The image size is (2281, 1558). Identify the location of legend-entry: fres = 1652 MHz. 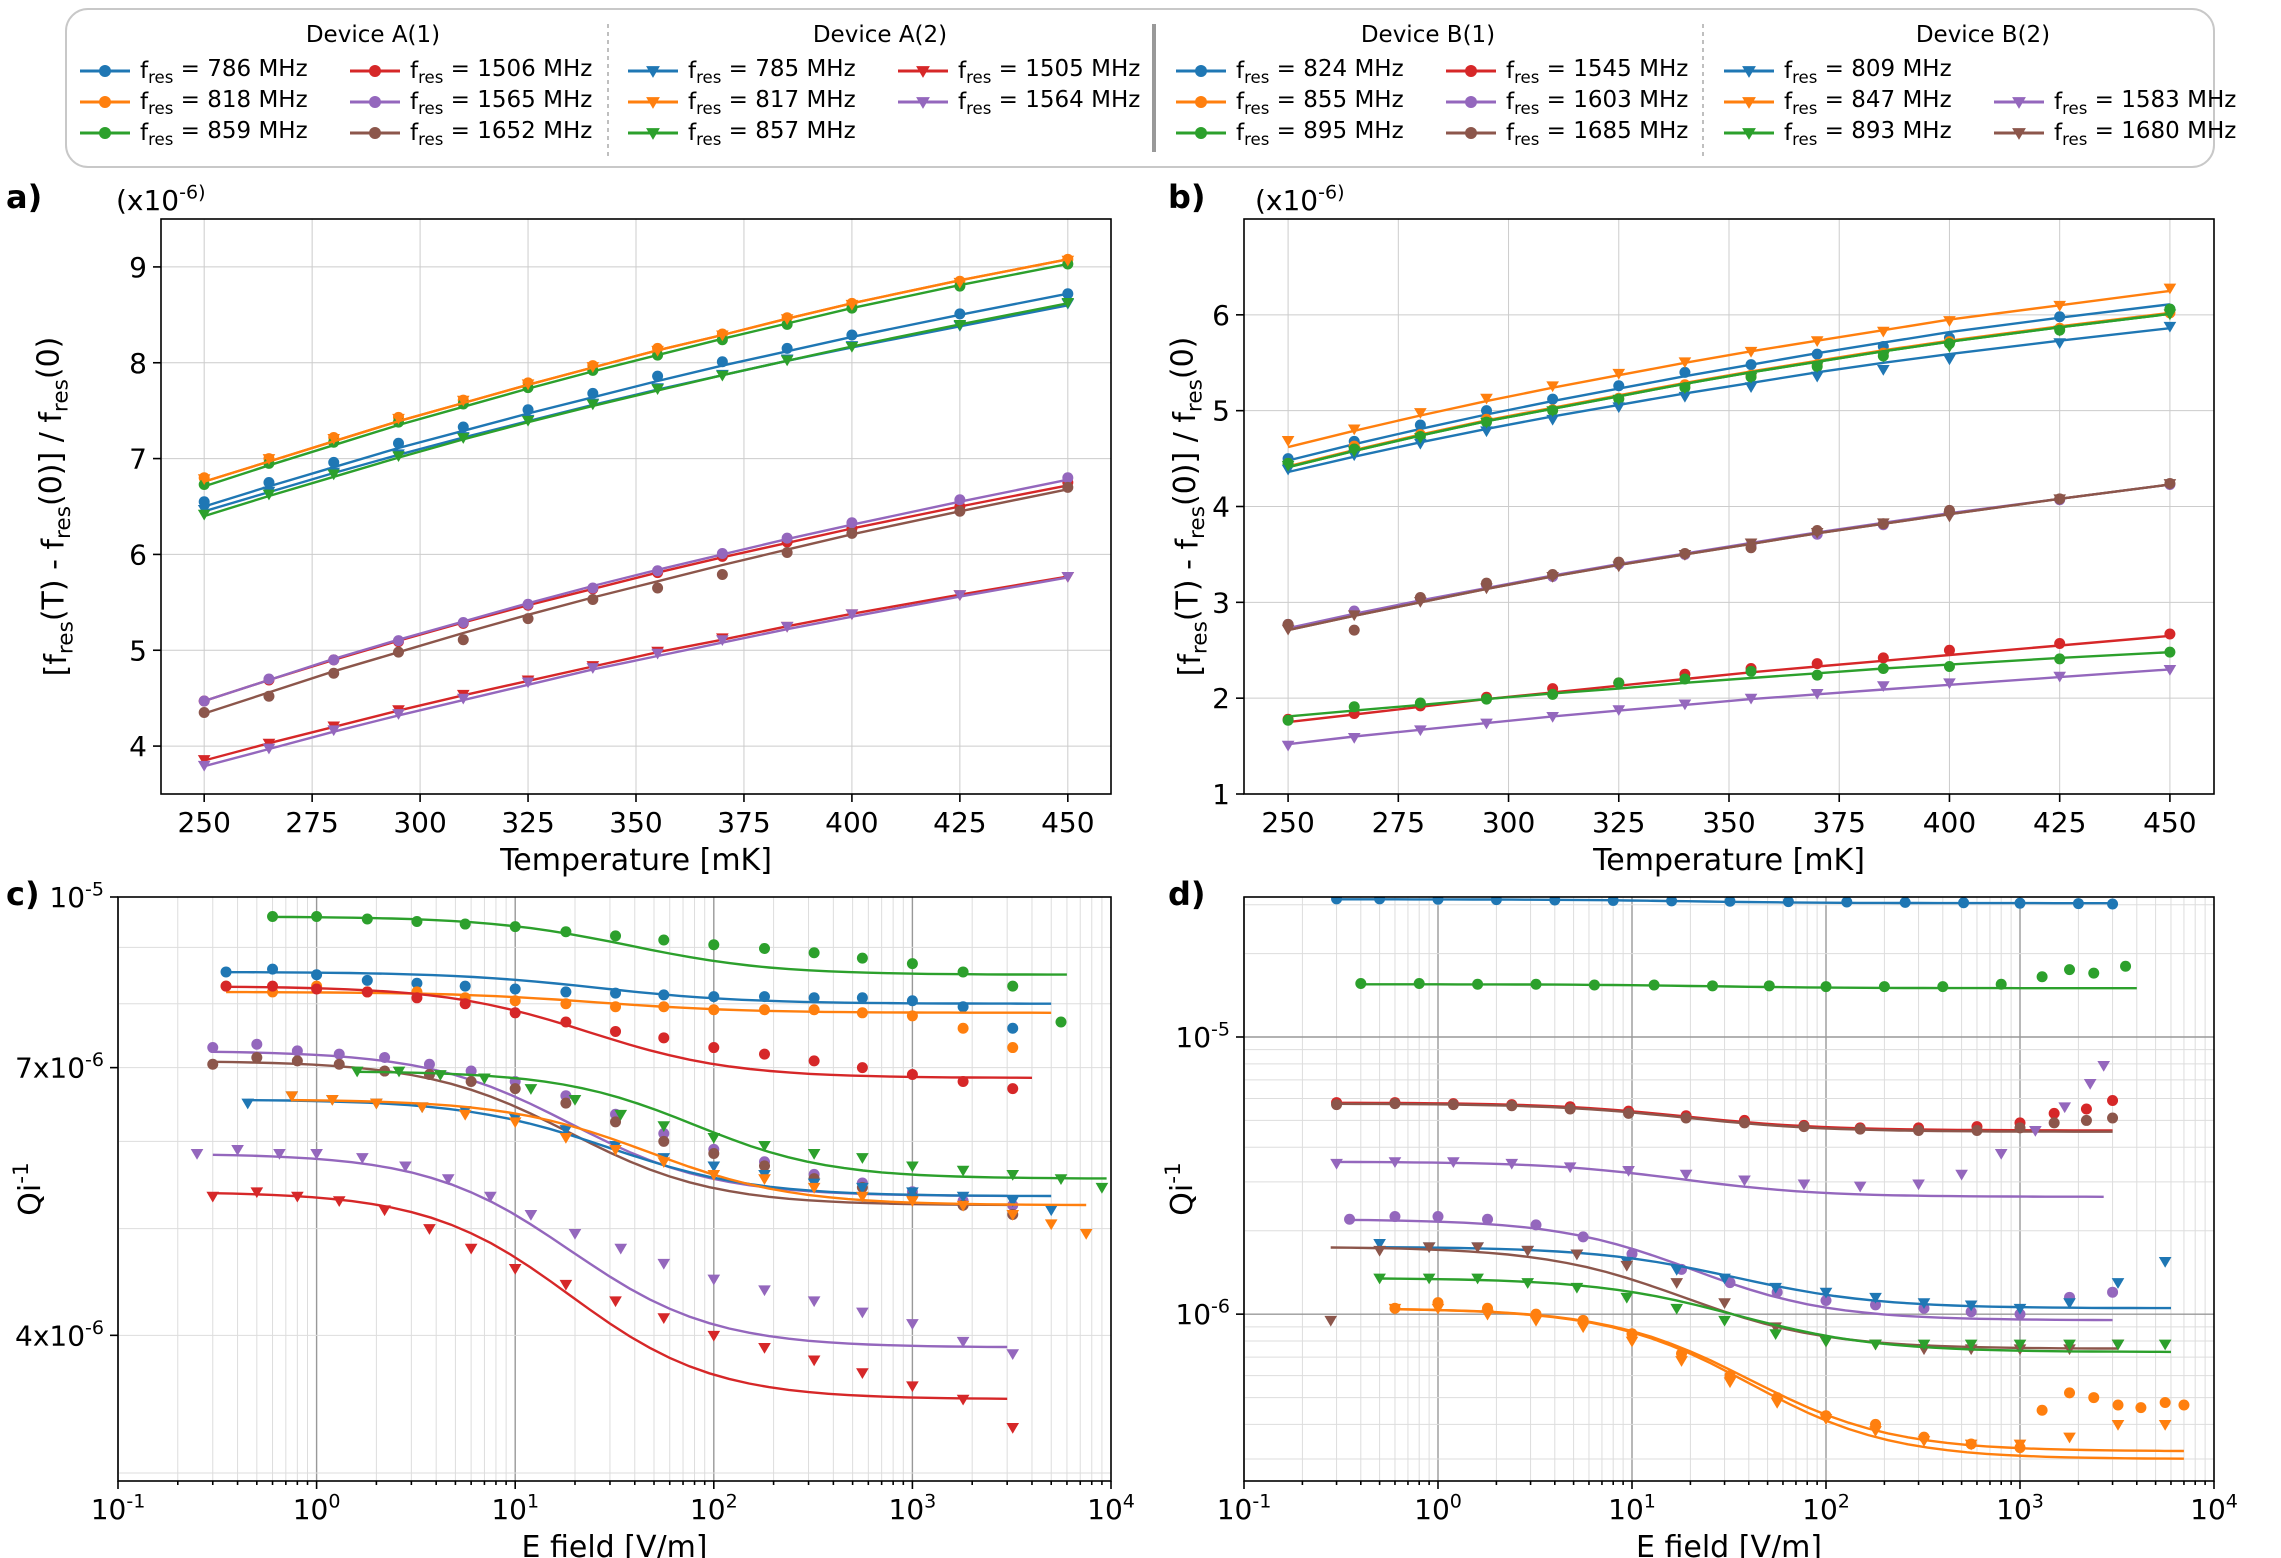
(471, 133).